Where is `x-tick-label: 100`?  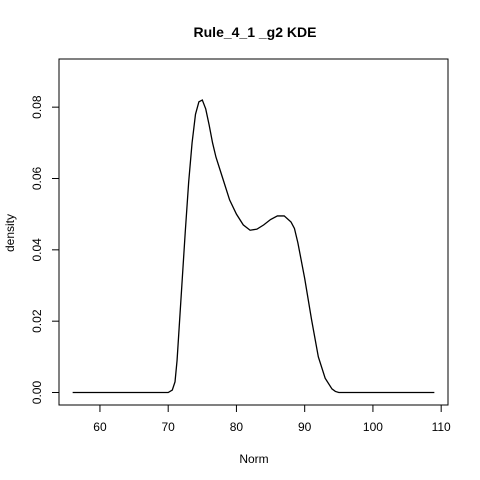
x-tick-label: 100 is located at coordinates (373, 427).